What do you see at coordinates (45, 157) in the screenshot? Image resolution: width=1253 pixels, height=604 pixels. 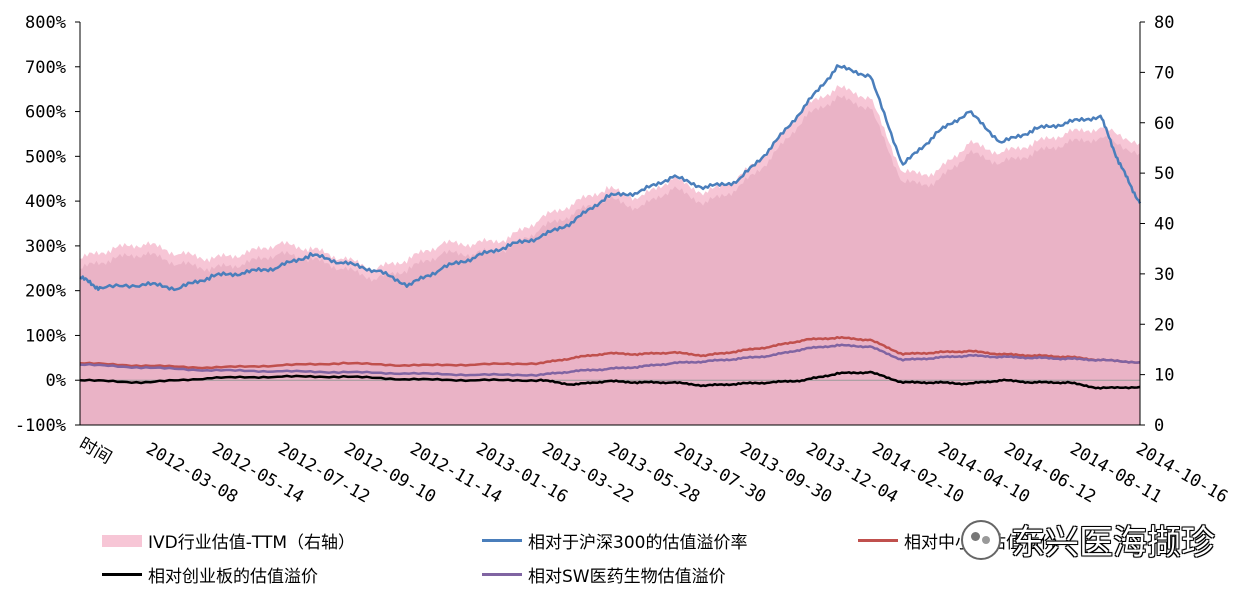 I see `left-tick-label: 500%` at bounding box center [45, 157].